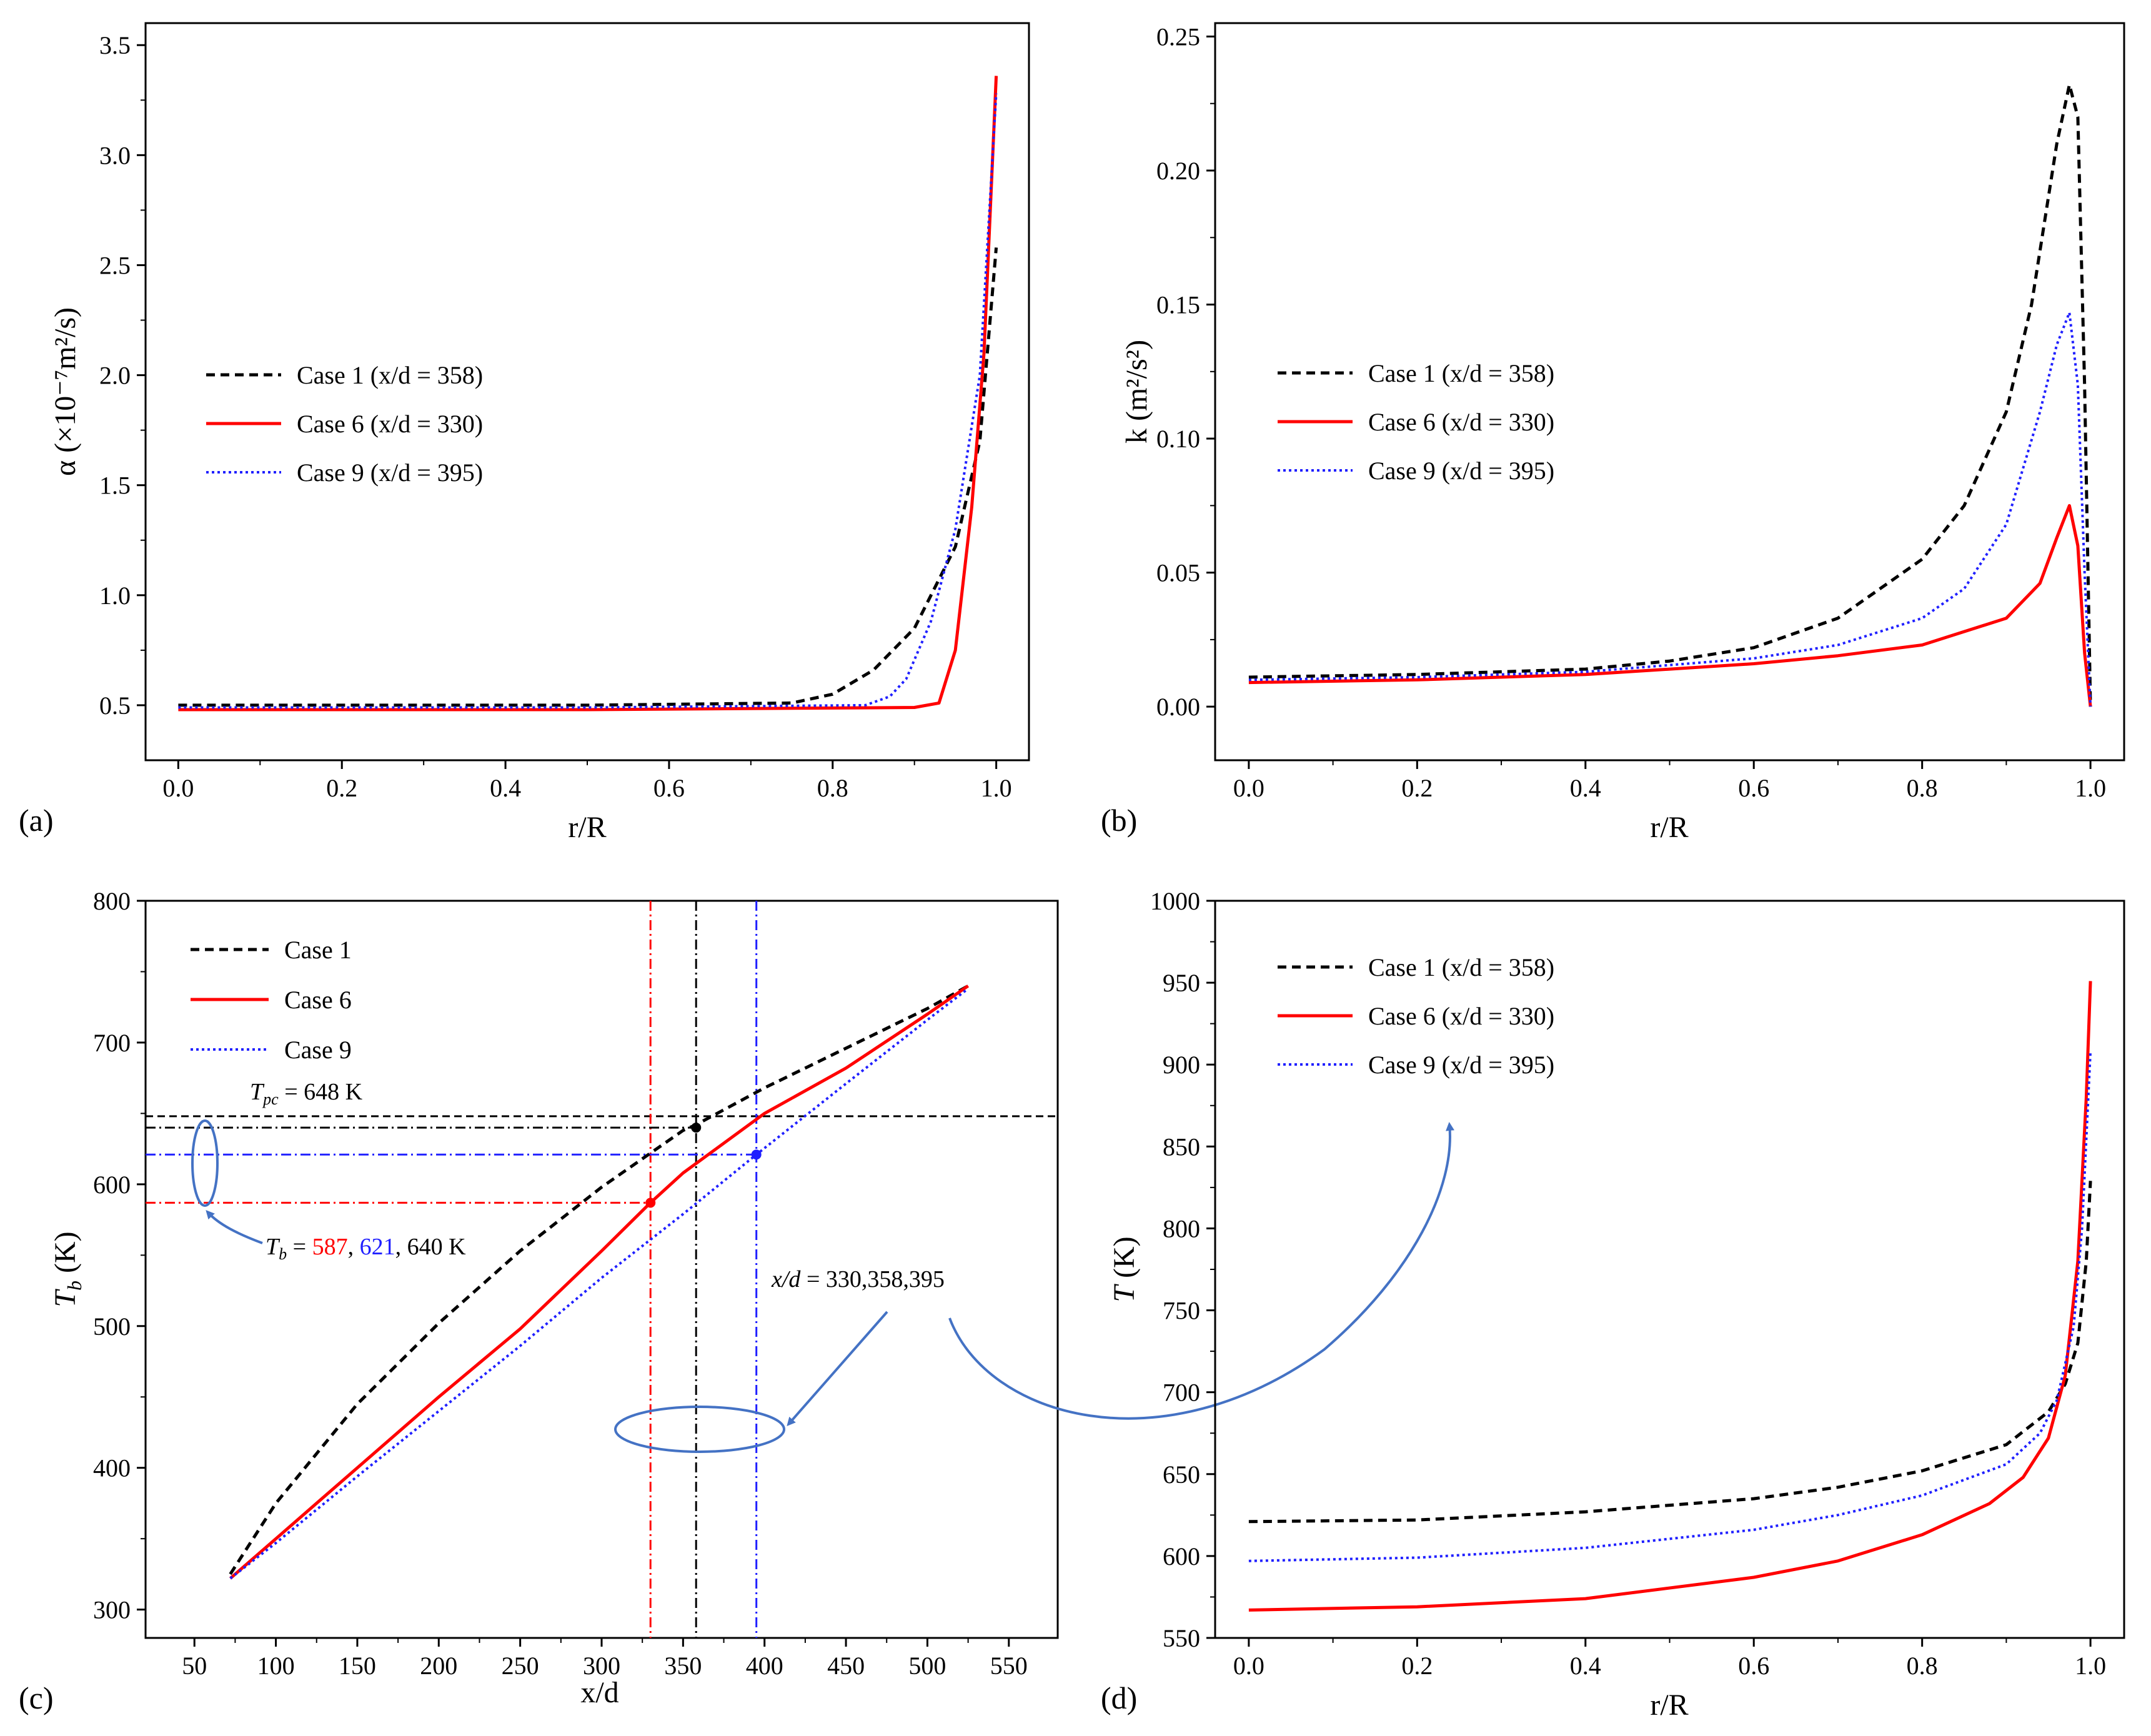 This screenshot has height=1736, width=2151. Describe the element at coordinates (36, 1698) in the screenshot. I see `panel-label: (c)` at that location.